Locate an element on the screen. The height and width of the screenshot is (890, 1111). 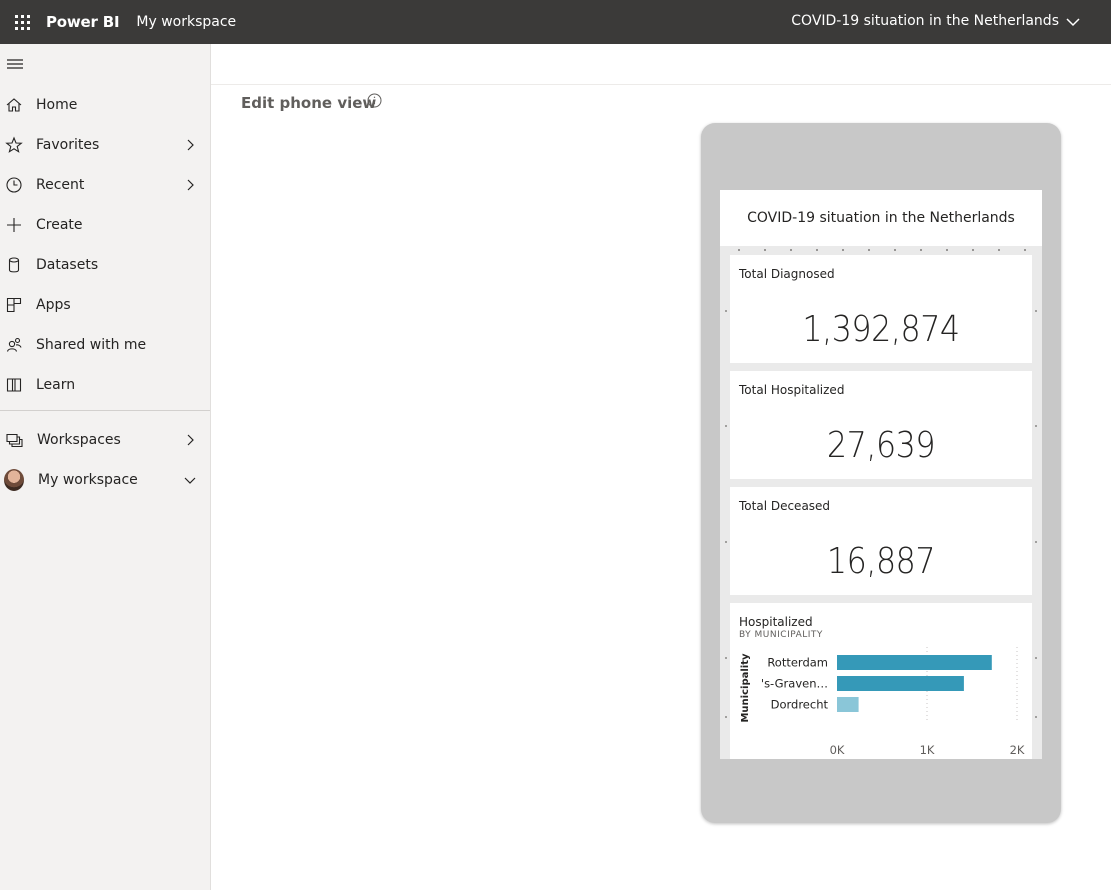
chart-subtitle: BY MUNICIPALITY is located at coordinates (781, 635).